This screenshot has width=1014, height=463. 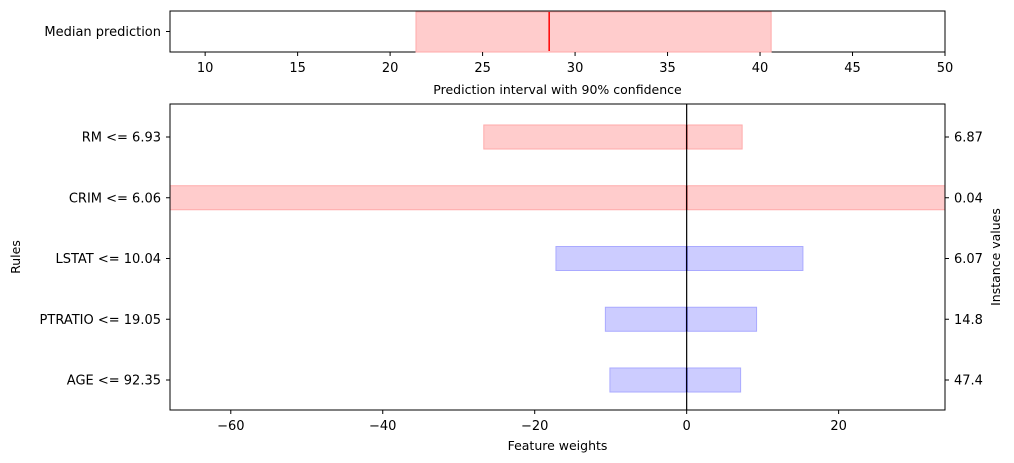 I want to click on rule-label: RM <= 6.93, so click(x=121, y=138).